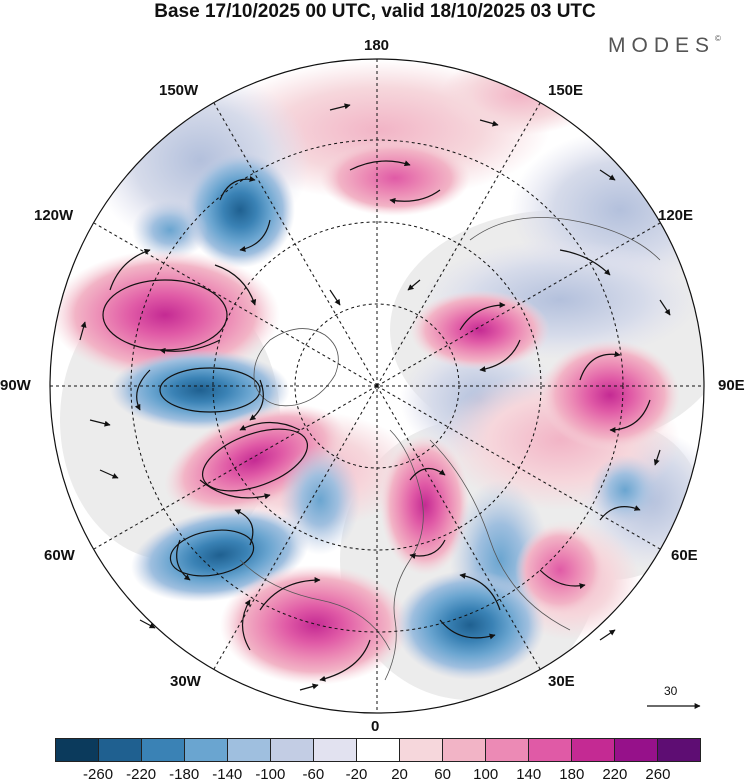 This screenshot has width=750, height=783. I want to click on colorbar-tick-label: 220, so click(615, 774).